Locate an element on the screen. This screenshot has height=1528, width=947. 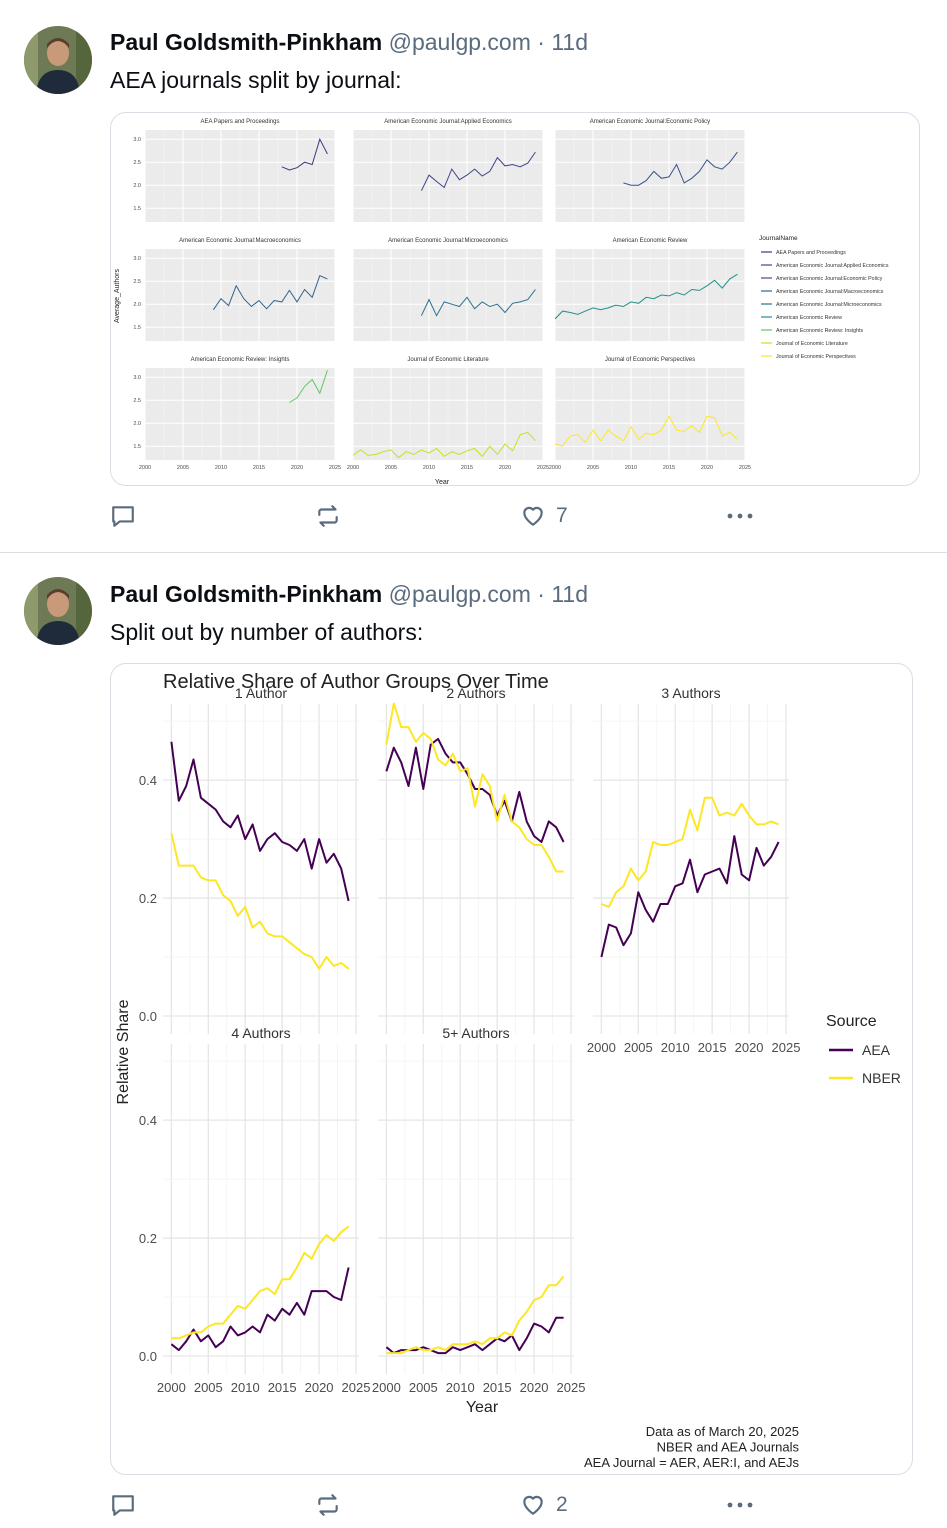
reply-icon is located at coordinates (123, 1505).